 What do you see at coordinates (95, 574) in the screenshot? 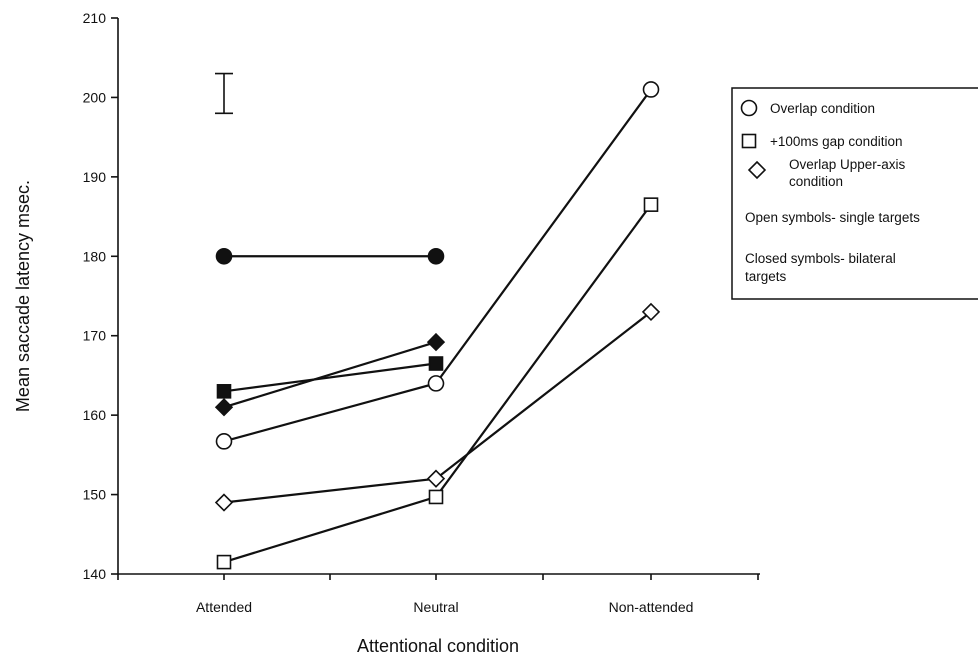
I see `y-tick-label: 140` at bounding box center [95, 574].